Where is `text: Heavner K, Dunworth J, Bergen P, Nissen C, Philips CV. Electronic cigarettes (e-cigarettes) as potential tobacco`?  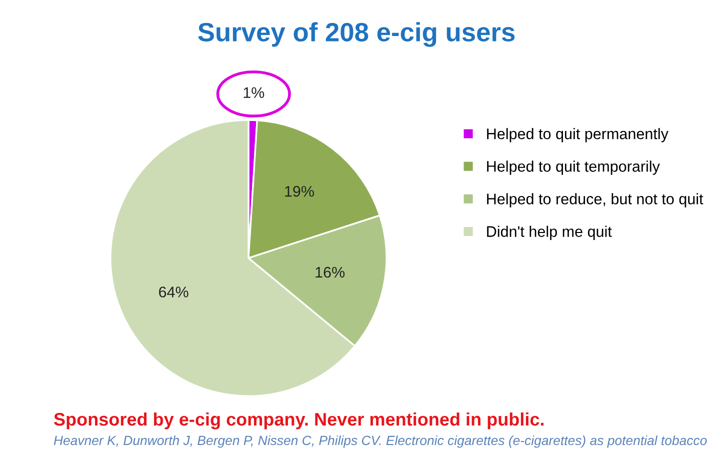
text: Heavner K, Dunworth J, Bergen P, Nissen C, Philips CV. Electronic cigarettes (e-cigarettes) as potential tobacco is located at coordinates (380, 441).